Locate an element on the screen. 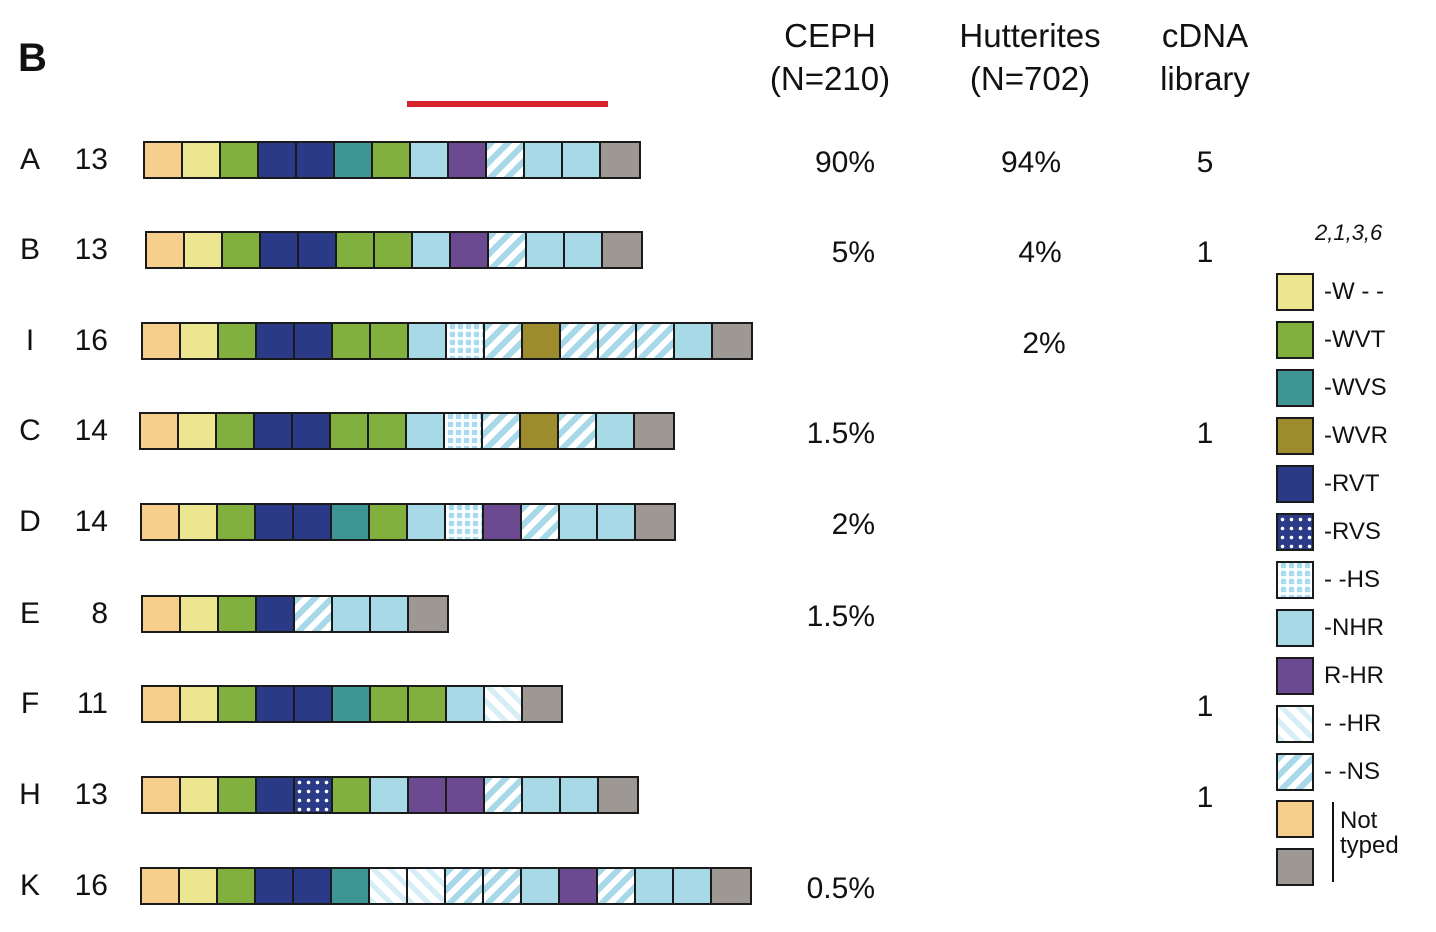 This screenshot has height=932, width=1436. legend-item-ns: - -NS is located at coordinates (1332, 772).